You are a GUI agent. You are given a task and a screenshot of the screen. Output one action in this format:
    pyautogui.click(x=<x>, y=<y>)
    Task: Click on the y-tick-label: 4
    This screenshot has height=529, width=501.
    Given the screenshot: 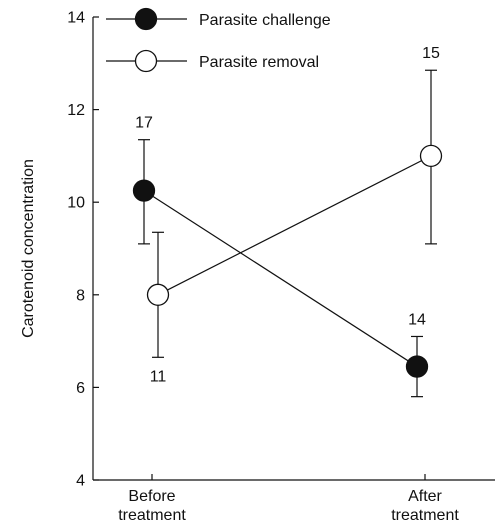 What is the action you would take?
    pyautogui.click(x=80, y=481)
    